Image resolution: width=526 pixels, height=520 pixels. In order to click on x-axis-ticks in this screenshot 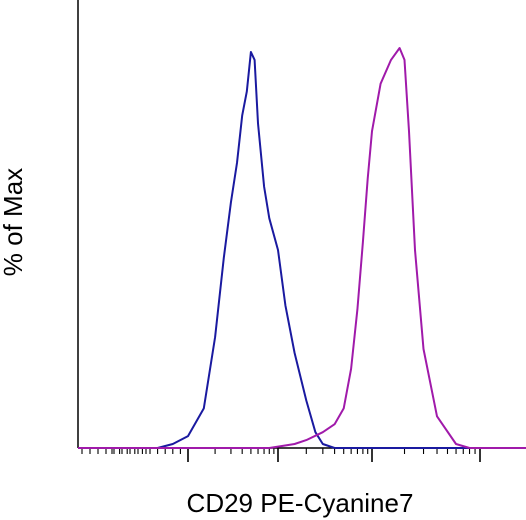, I will do `click(281, 455)`.